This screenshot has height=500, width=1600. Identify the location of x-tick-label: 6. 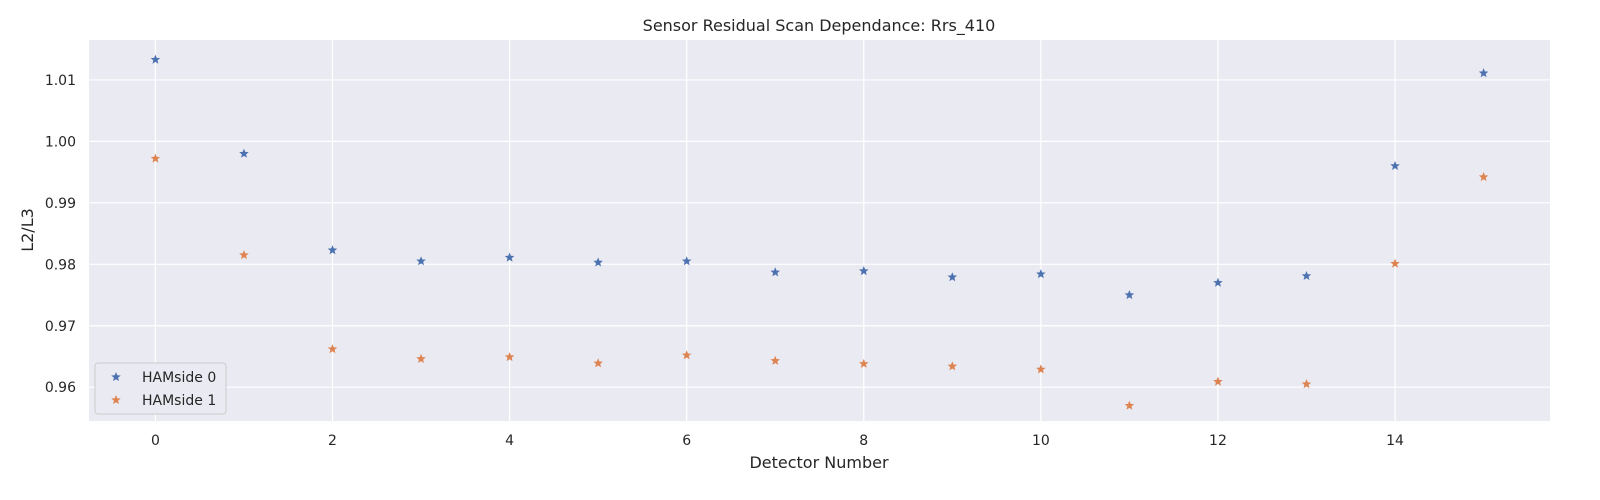
(686, 441).